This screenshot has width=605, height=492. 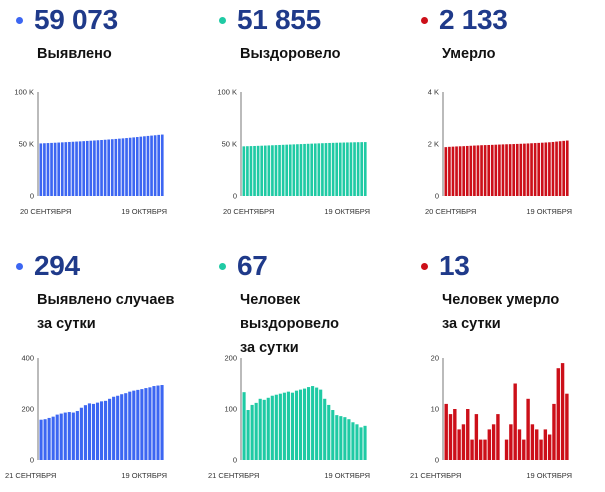 I want to click on y-tick-label: 4 K, so click(x=433, y=92).